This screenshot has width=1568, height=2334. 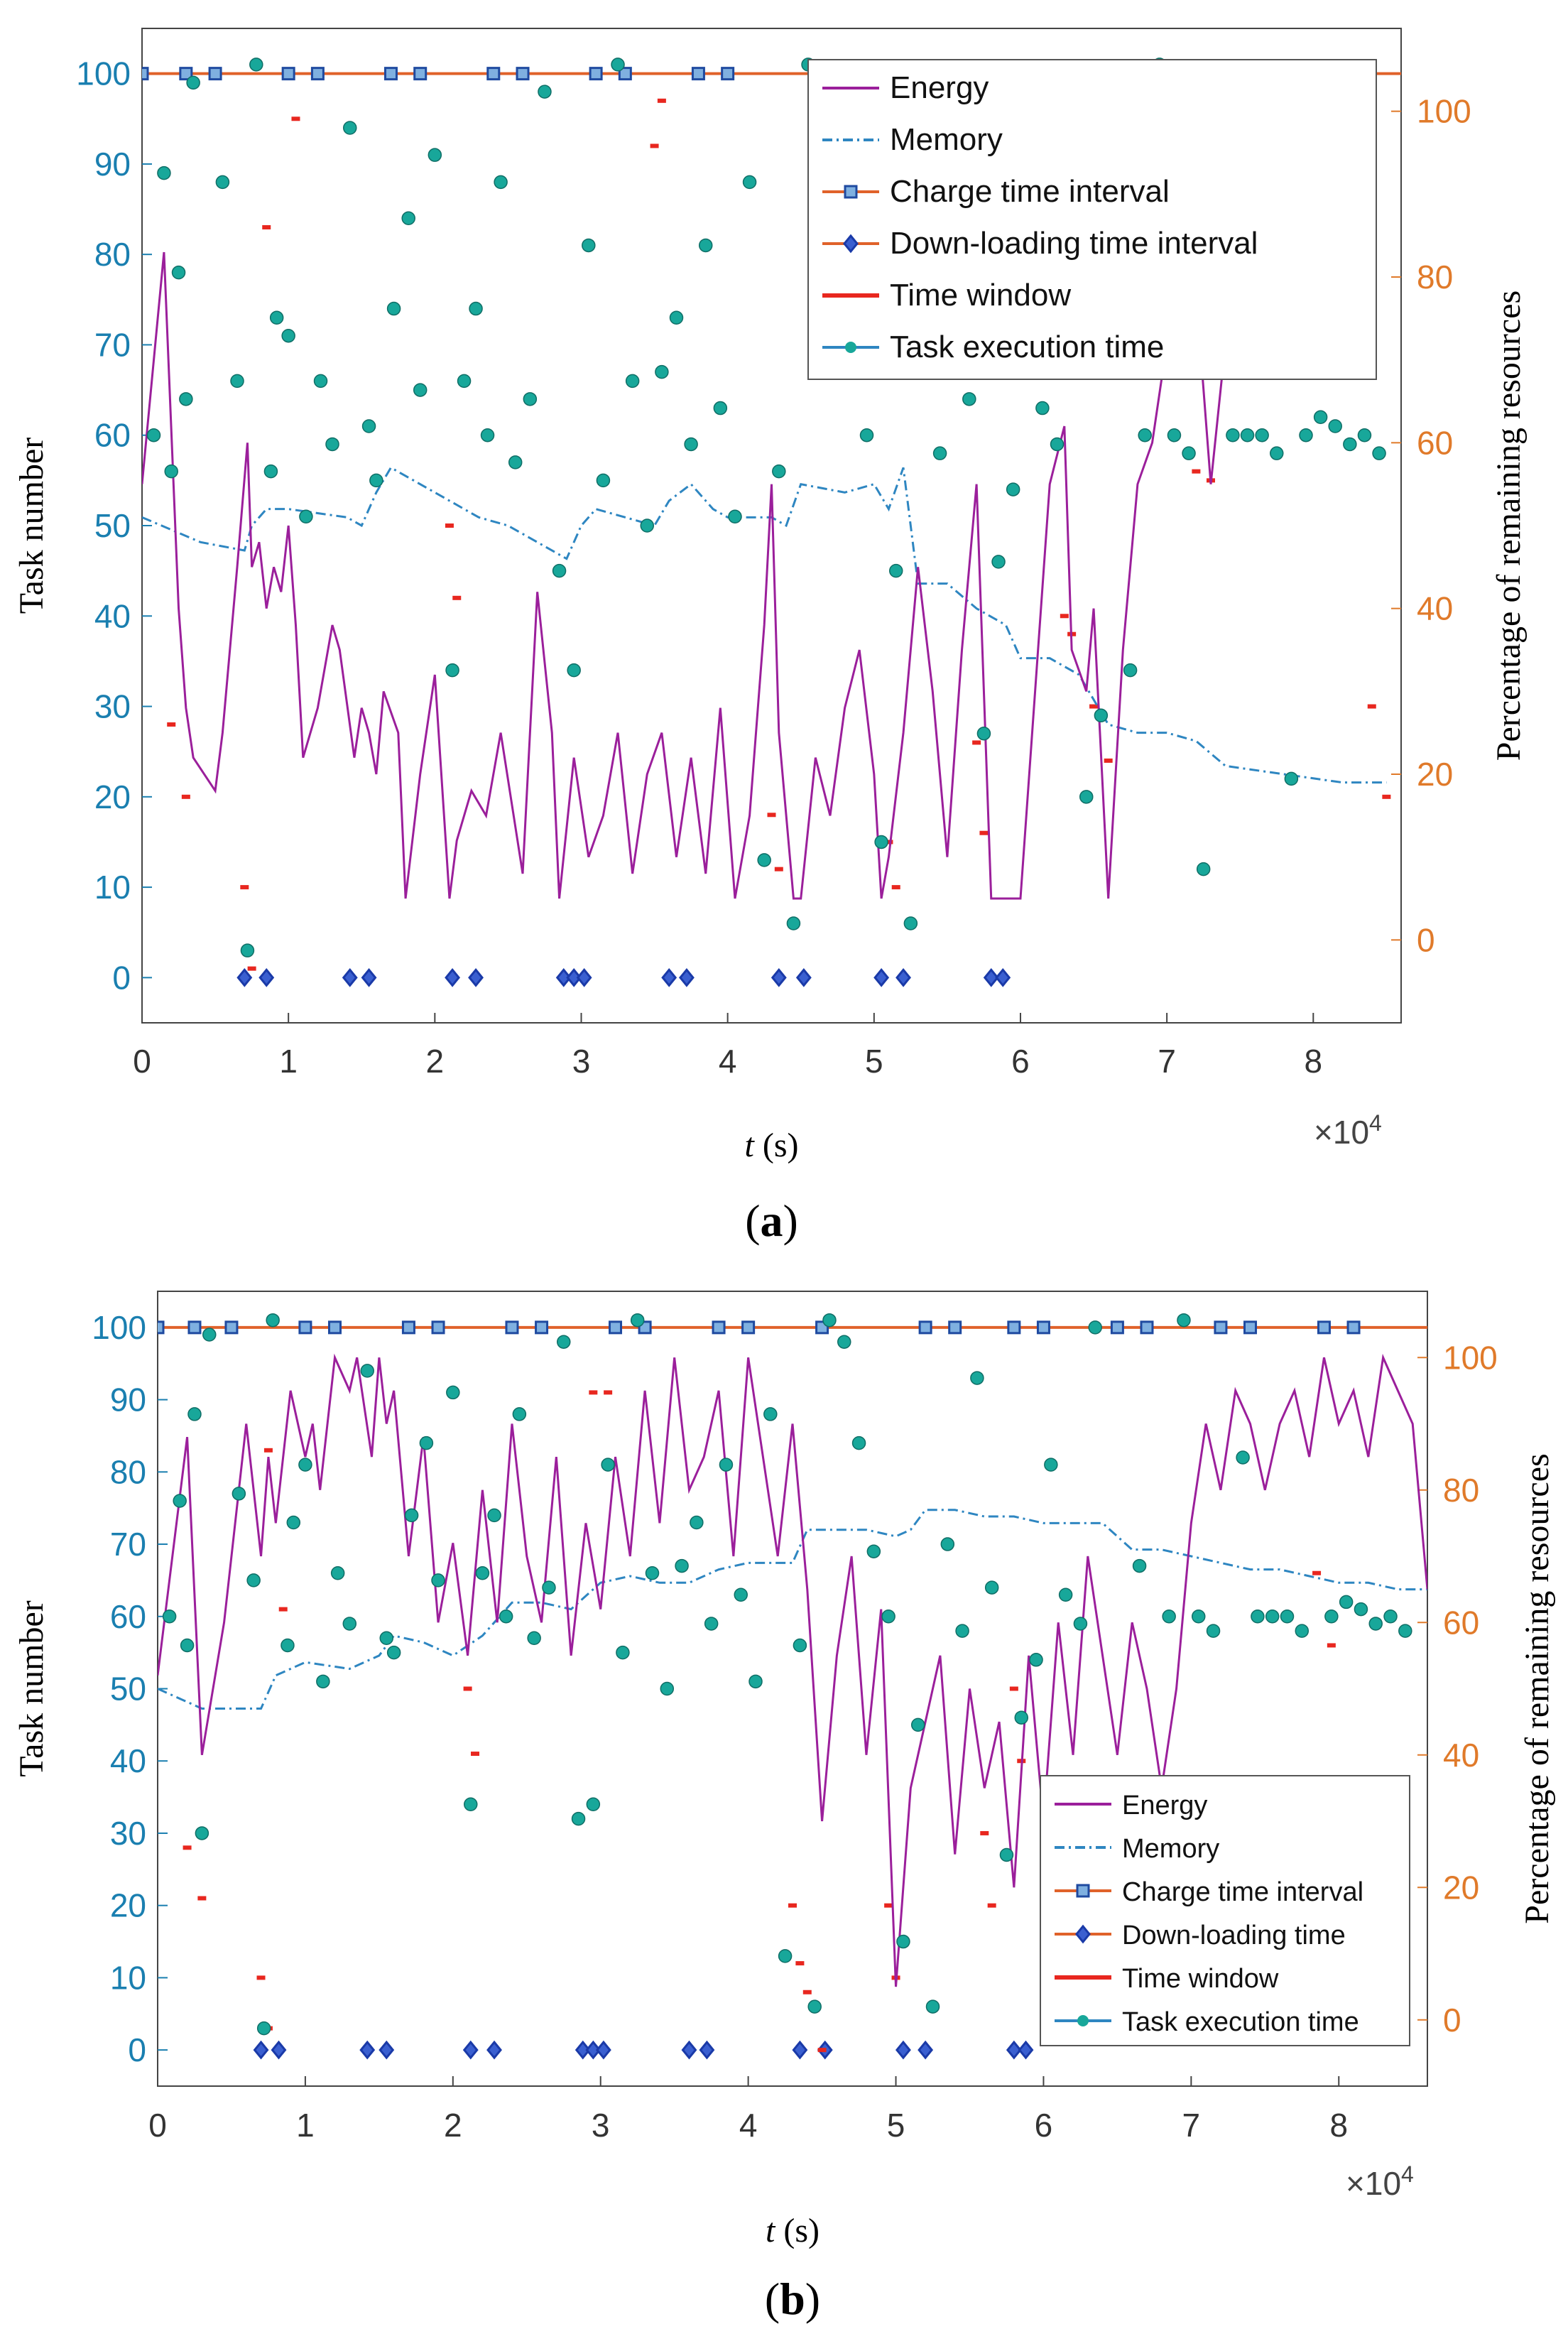 What do you see at coordinates (764, 625) in the screenshot?
I see `panel-a-memory-line` at bounding box center [764, 625].